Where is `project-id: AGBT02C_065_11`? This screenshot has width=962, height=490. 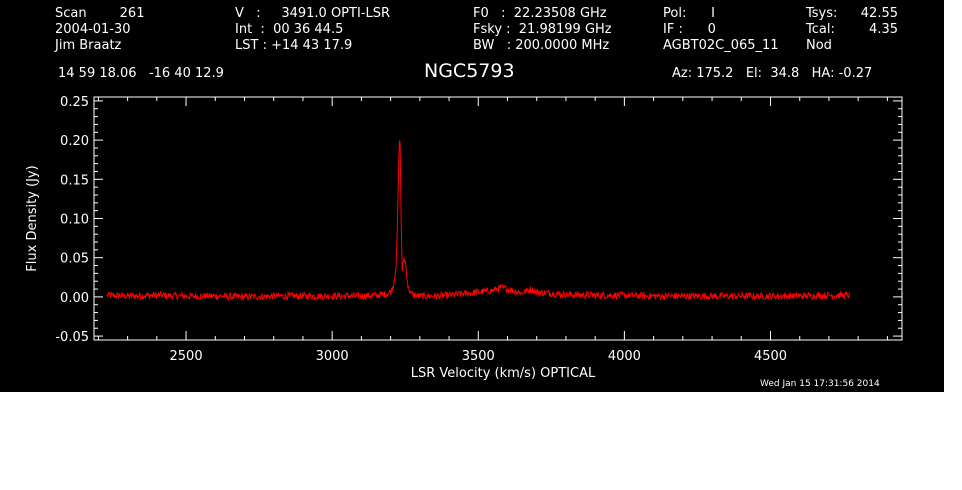 project-id: AGBT02C_065_11 is located at coordinates (721, 45).